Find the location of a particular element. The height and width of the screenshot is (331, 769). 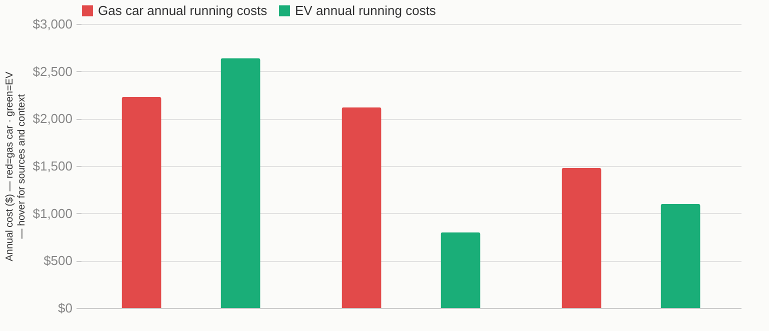

y-tick-label: $2,000 is located at coordinates (52, 118).